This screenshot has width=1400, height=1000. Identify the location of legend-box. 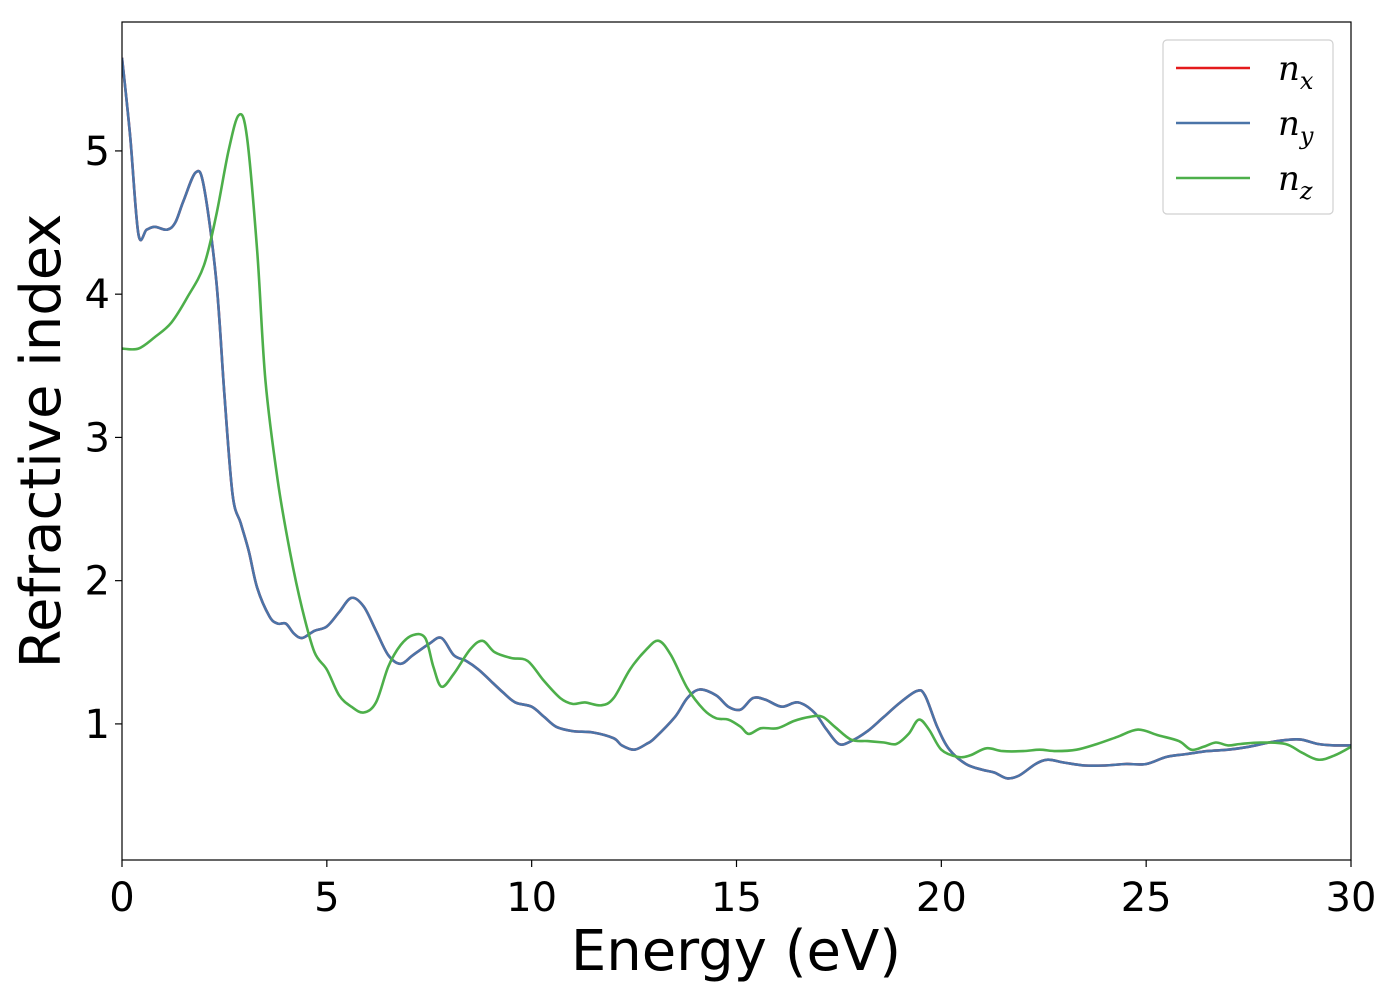
(1248, 127).